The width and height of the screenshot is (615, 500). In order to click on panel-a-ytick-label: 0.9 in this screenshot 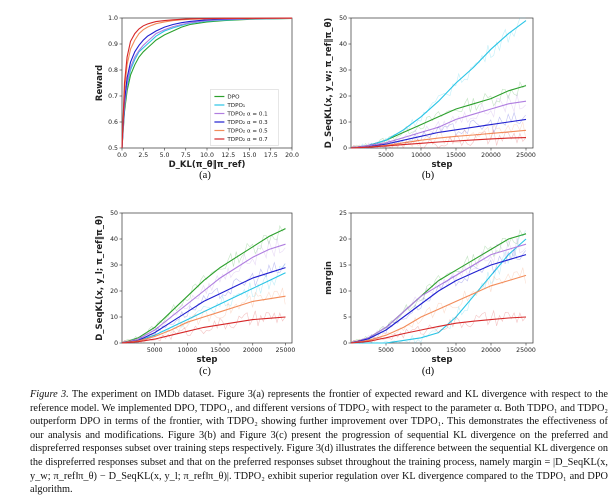, I will do `click(113, 44)`.